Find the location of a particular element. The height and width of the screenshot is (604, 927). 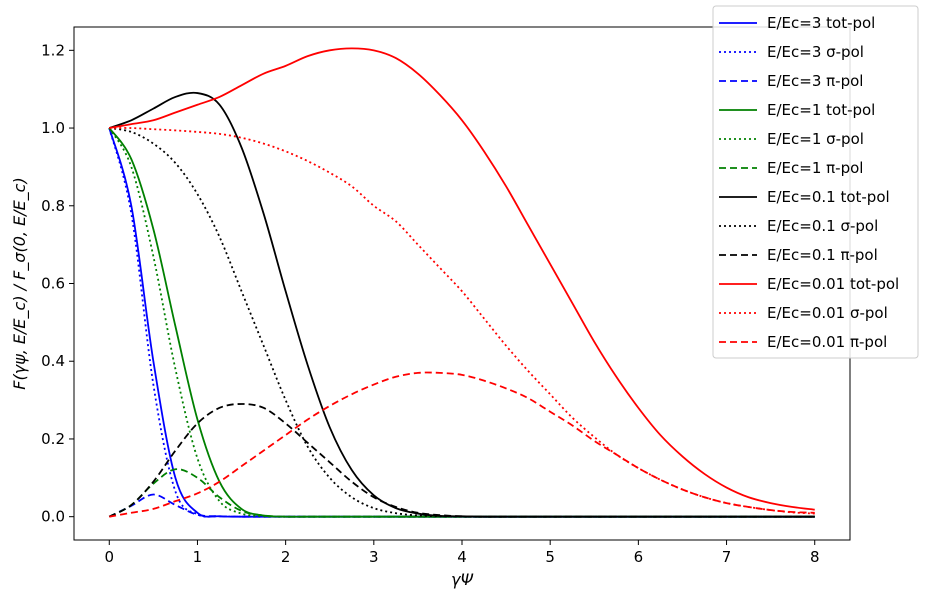

x-tick-label: 7 is located at coordinates (727, 557).